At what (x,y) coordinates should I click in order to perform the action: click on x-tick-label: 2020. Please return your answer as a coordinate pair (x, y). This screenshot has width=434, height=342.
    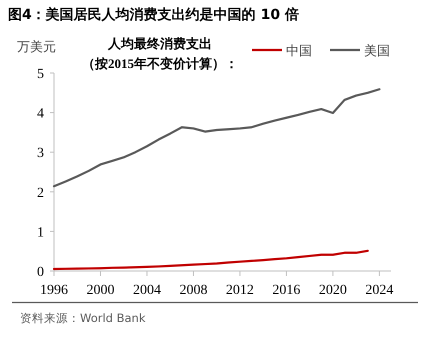
    Looking at the image, I should click on (332, 290).